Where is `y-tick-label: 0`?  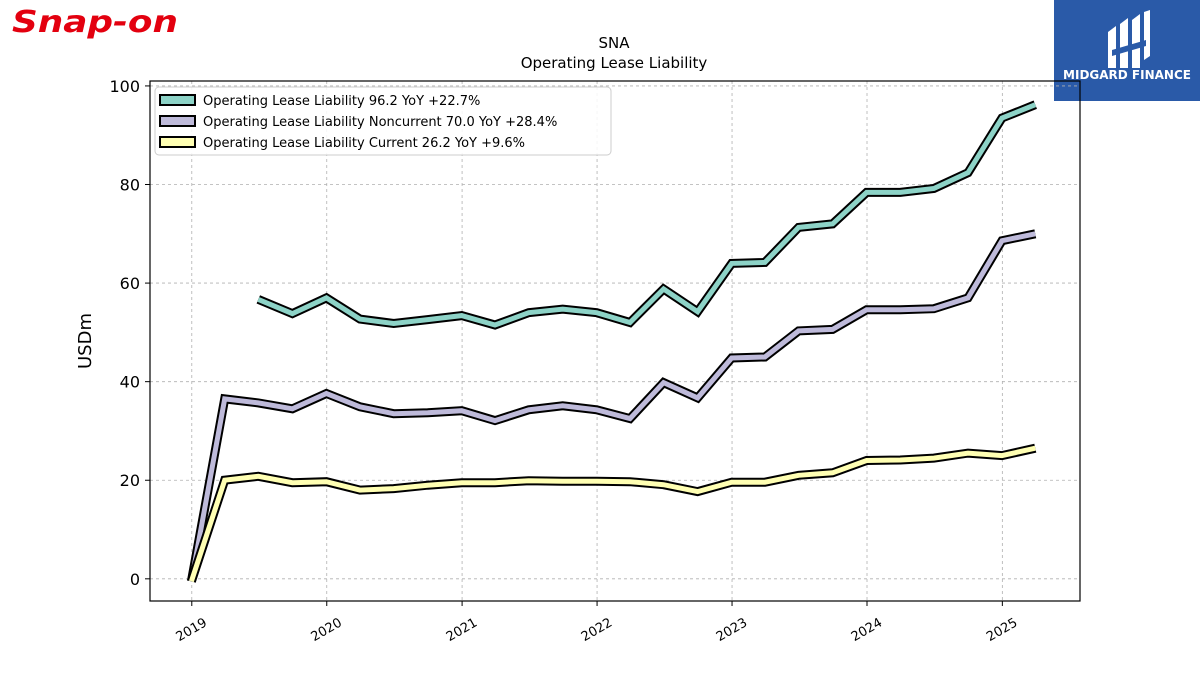 y-tick-label: 0 is located at coordinates (135, 579).